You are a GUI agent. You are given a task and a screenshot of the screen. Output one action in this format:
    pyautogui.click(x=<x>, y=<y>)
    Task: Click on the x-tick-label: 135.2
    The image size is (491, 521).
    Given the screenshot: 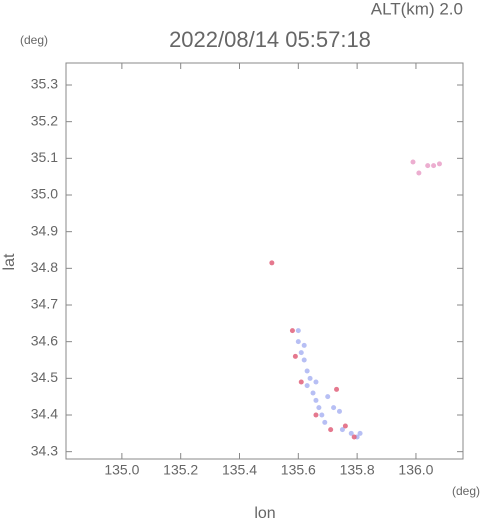 What is the action you would take?
    pyautogui.click(x=180, y=470)
    